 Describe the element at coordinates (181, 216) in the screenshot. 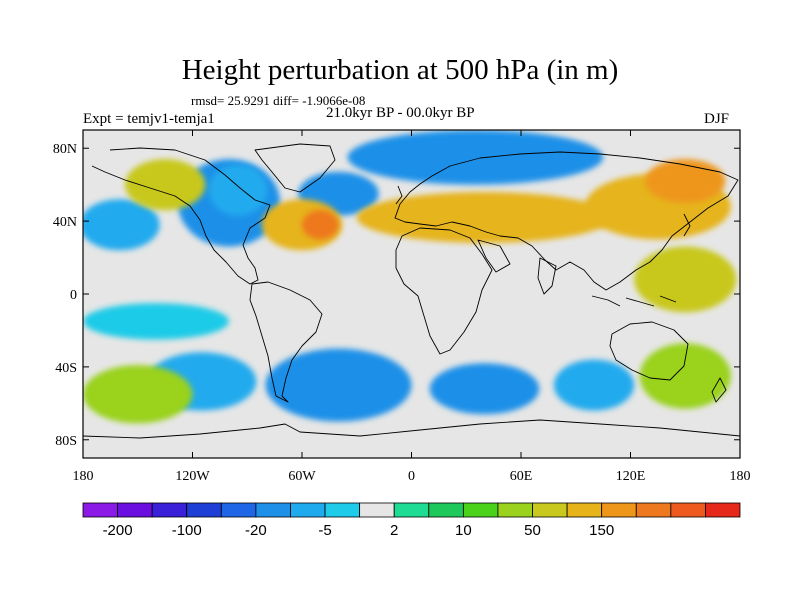

I see `coastline-north-america` at that location.